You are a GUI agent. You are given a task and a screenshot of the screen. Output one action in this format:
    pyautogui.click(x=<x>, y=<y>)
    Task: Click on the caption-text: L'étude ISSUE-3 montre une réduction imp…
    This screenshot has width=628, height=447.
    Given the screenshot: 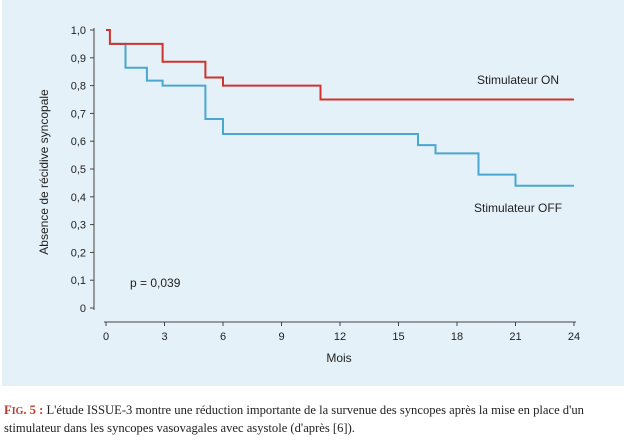 What is the action you would take?
    pyautogui.click(x=294, y=419)
    